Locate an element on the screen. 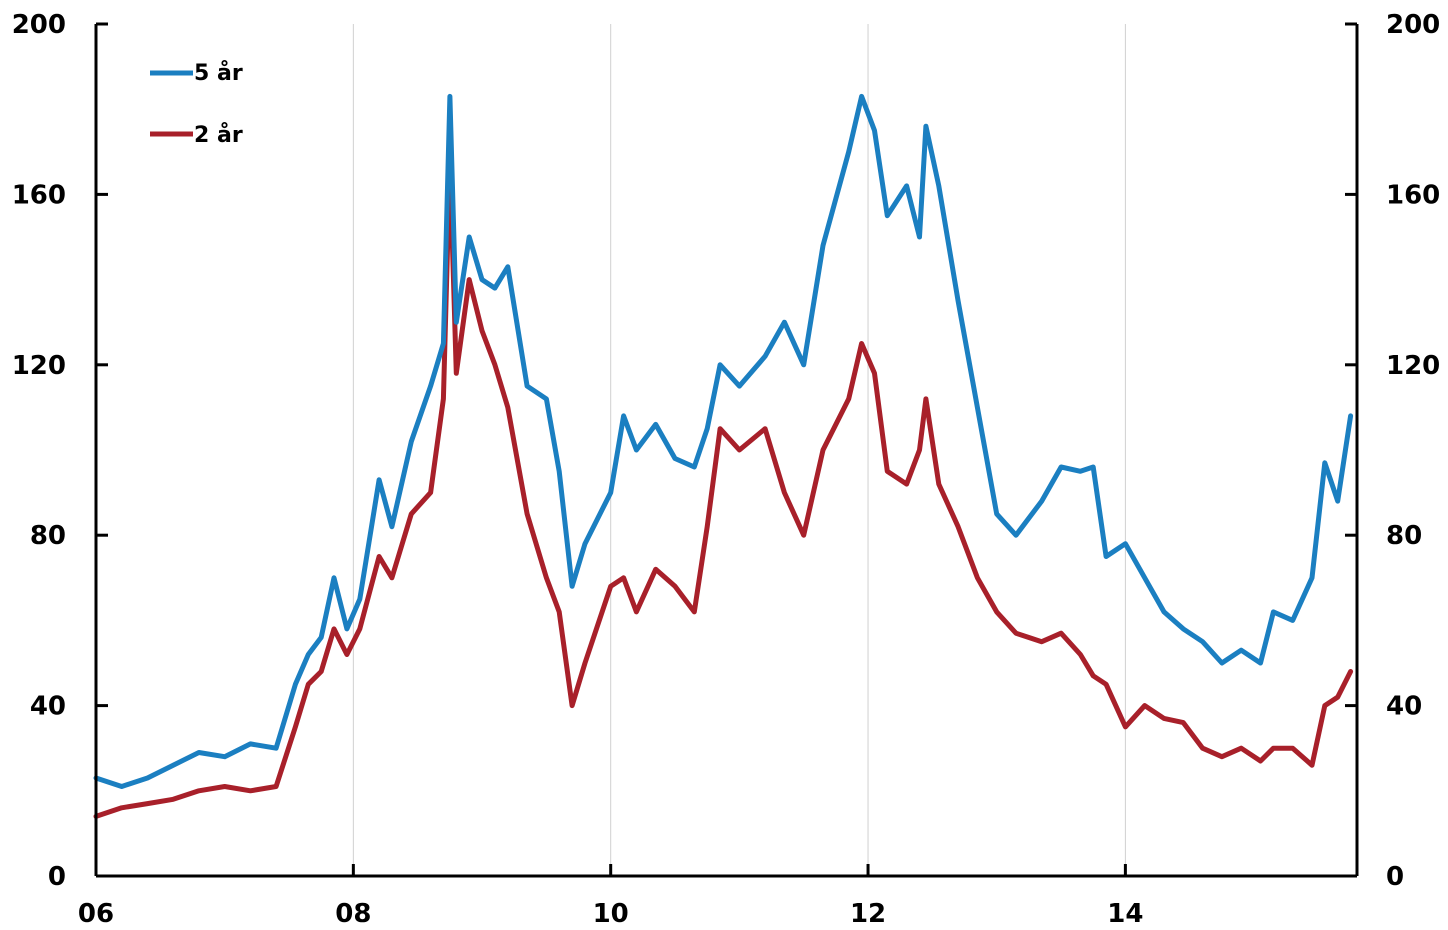 The height and width of the screenshot is (930, 1448). y-tick-label-left: 160 is located at coordinates (39, 195).